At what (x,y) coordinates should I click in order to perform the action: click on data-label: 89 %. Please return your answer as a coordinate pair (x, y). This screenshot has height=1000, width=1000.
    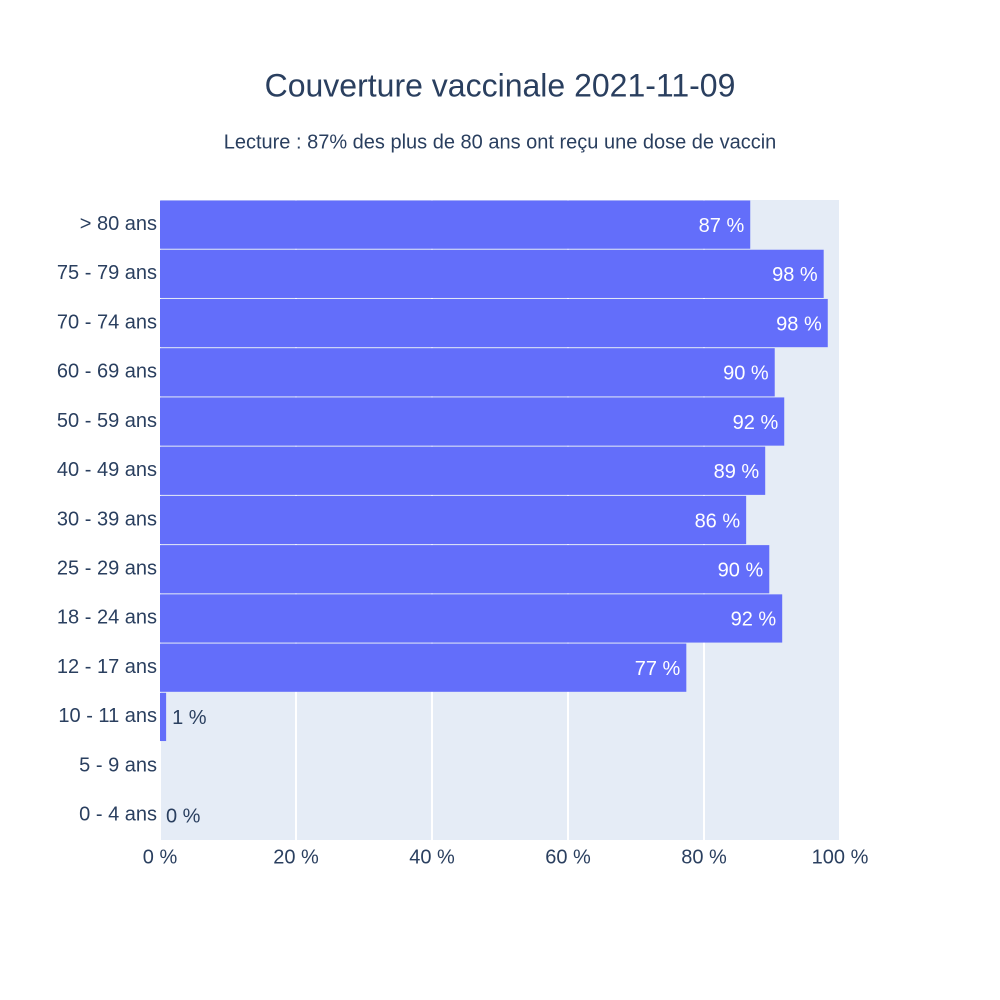
    Looking at the image, I should click on (737, 472).